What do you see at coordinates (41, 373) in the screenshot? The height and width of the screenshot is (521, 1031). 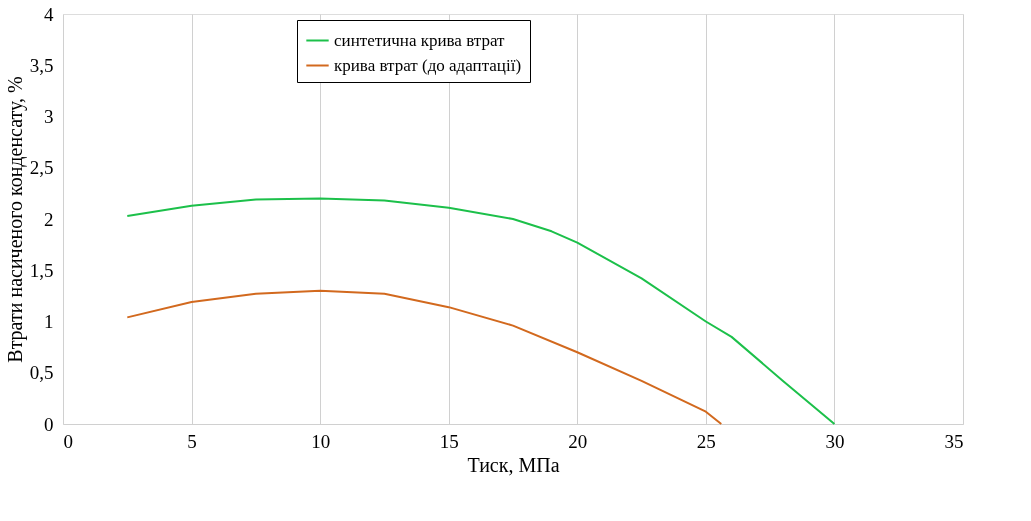 I see `y-tick-label: 0,5` at bounding box center [41, 373].